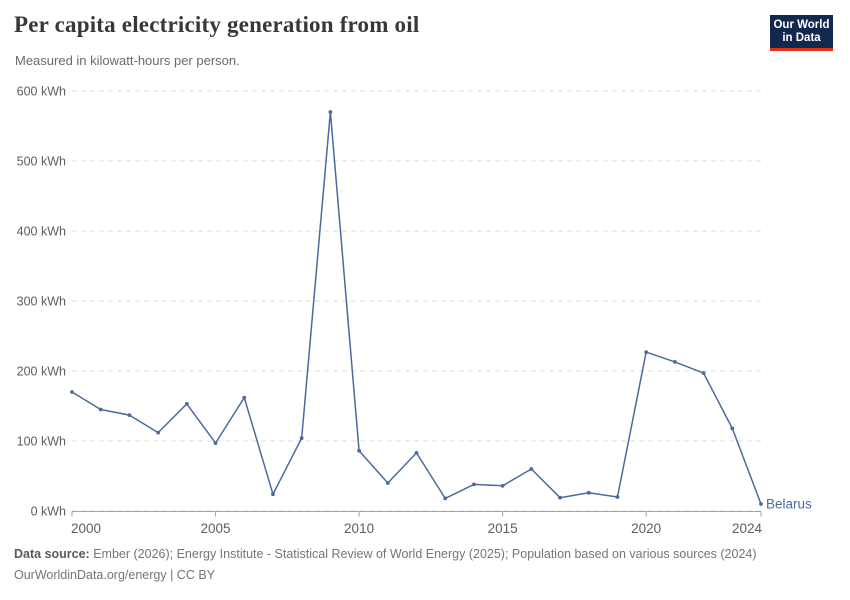 The height and width of the screenshot is (600, 850). I want to click on chart-subtitle: Measured in kilowatt-hours per person., so click(127, 60).